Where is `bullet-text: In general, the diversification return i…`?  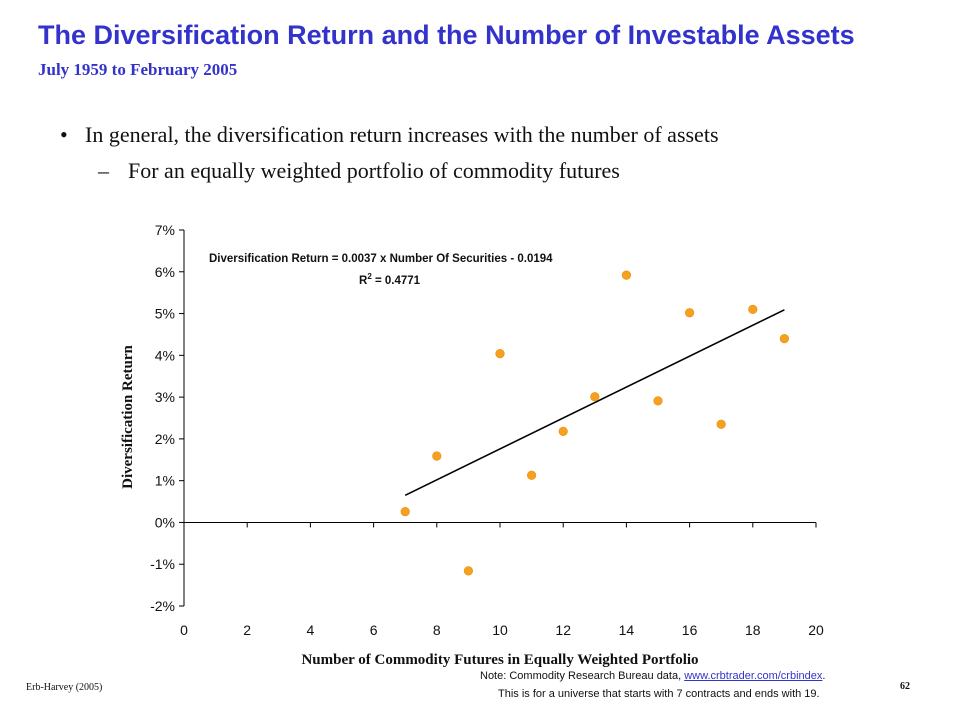 bullet-text: In general, the diversification return i… is located at coordinates (402, 134).